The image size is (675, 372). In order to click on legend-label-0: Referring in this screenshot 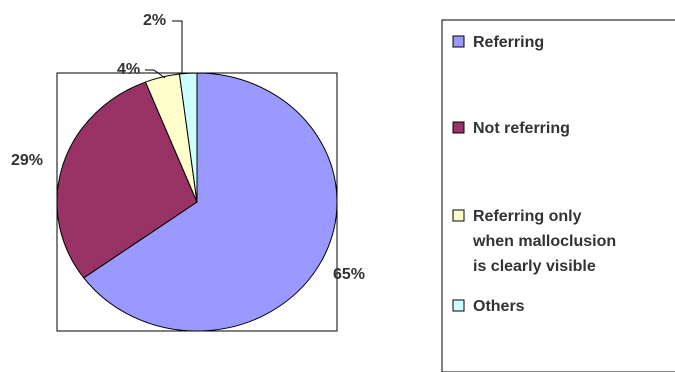, I will do `click(508, 42)`.